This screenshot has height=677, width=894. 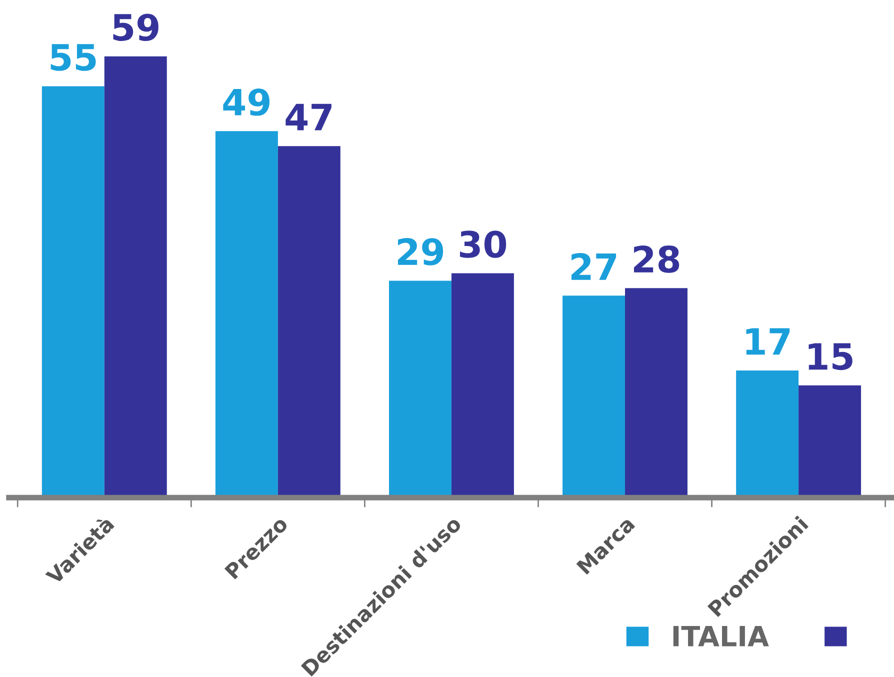 What do you see at coordinates (483, 244) in the screenshot?
I see `data-label: 30` at bounding box center [483, 244].